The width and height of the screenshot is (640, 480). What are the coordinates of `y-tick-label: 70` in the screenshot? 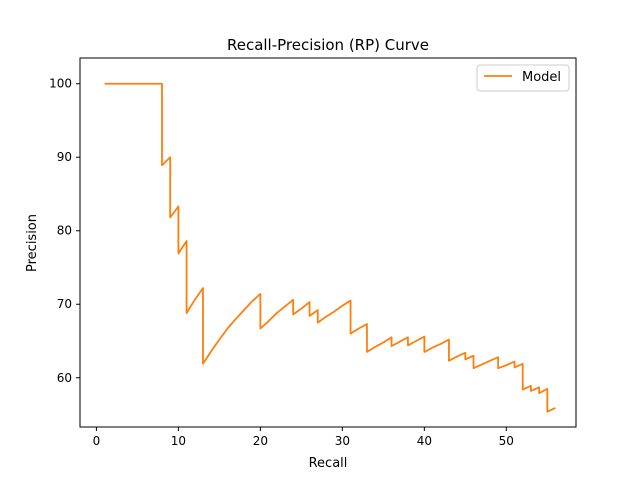 It's located at (64, 304).